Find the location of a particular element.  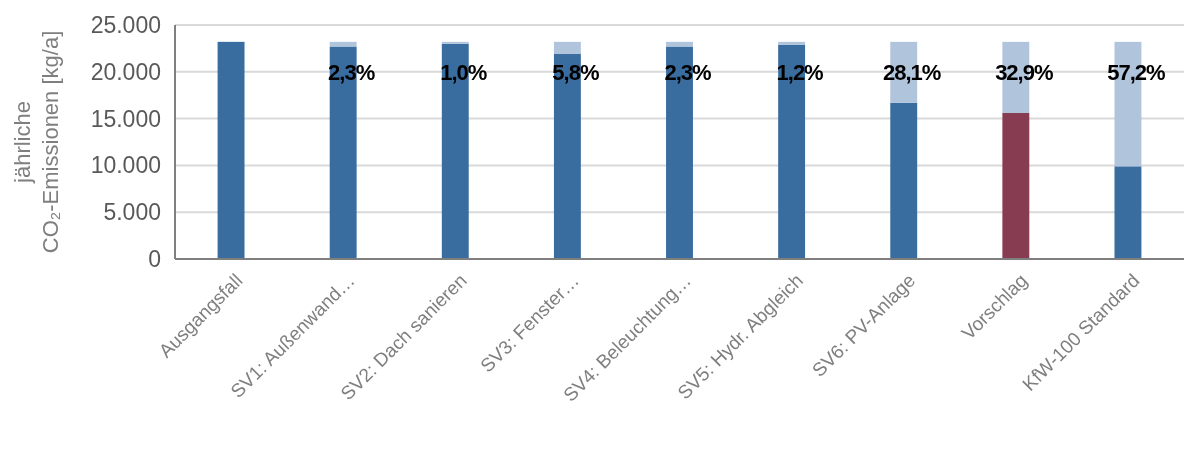

y-tick-label: 0 is located at coordinates (154, 259).